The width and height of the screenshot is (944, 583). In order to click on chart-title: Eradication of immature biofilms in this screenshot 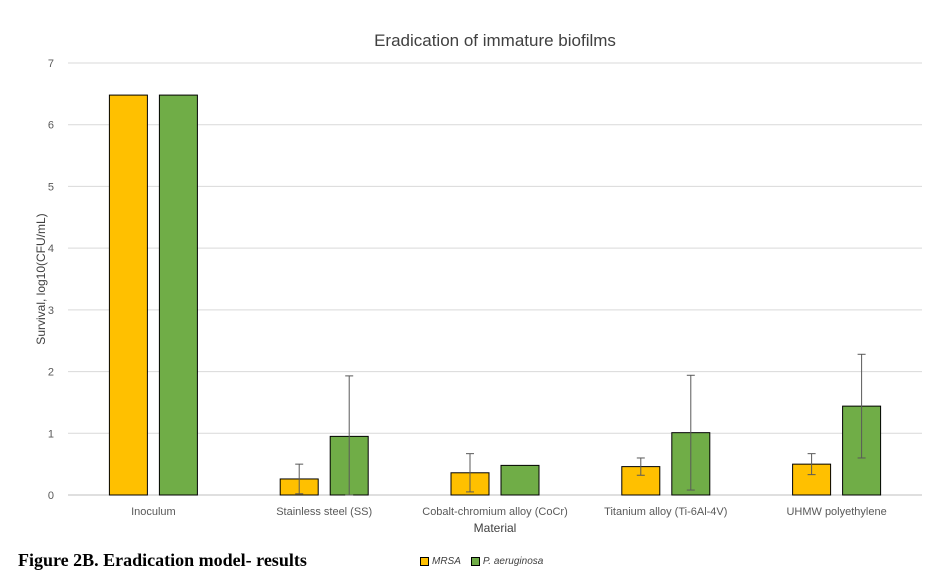, I will do `click(495, 40)`.